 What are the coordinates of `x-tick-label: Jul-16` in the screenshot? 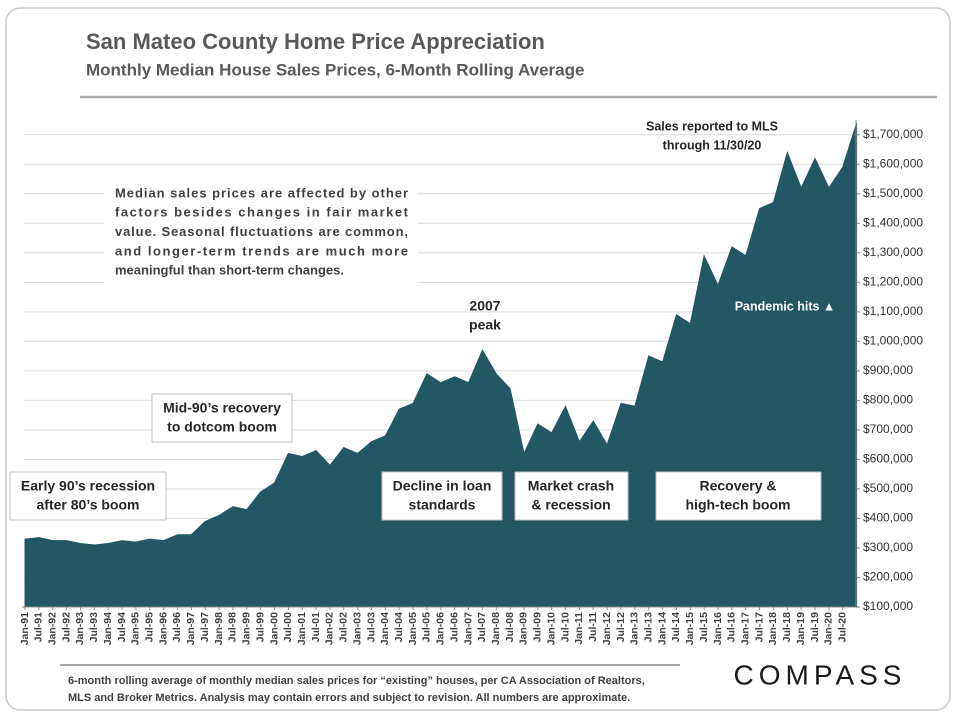 It's located at (732, 627).